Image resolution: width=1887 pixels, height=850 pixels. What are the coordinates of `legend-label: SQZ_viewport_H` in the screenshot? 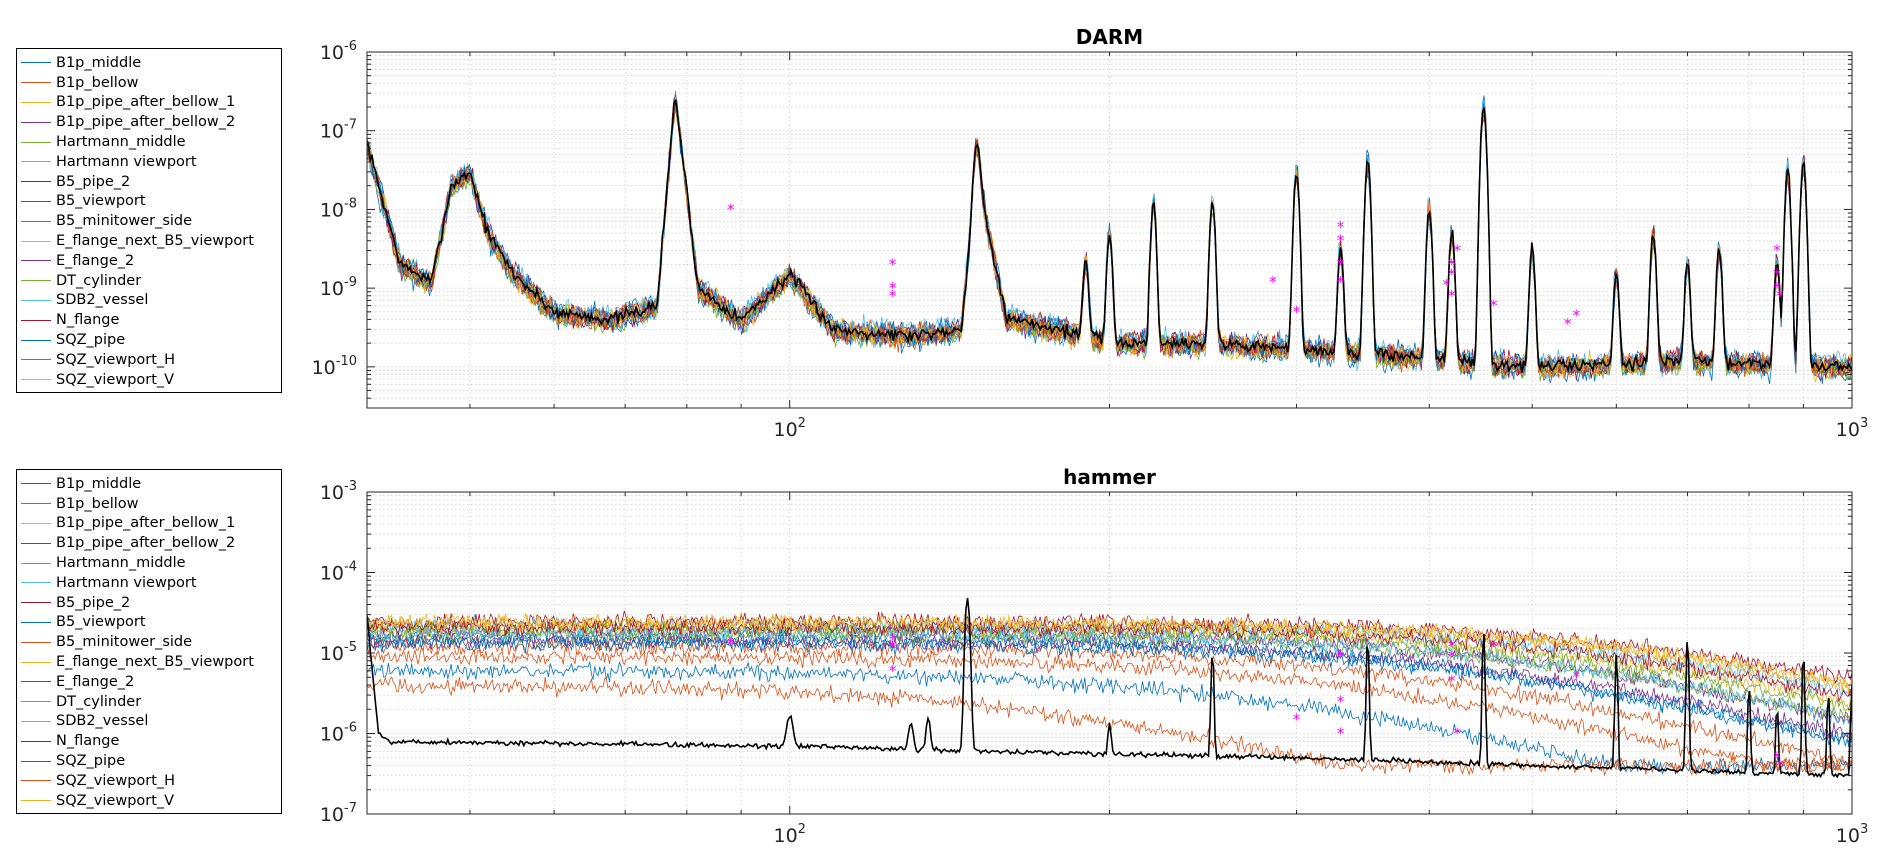 It's located at (116, 780).